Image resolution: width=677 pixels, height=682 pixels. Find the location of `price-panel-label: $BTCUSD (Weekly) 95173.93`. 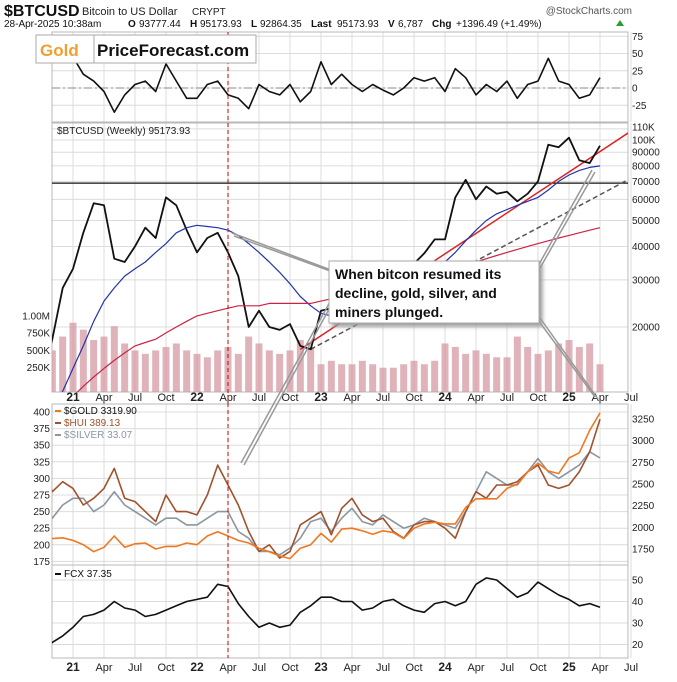

price-panel-label: $BTCUSD (Weekly) 95173.93 is located at coordinates (124, 131).